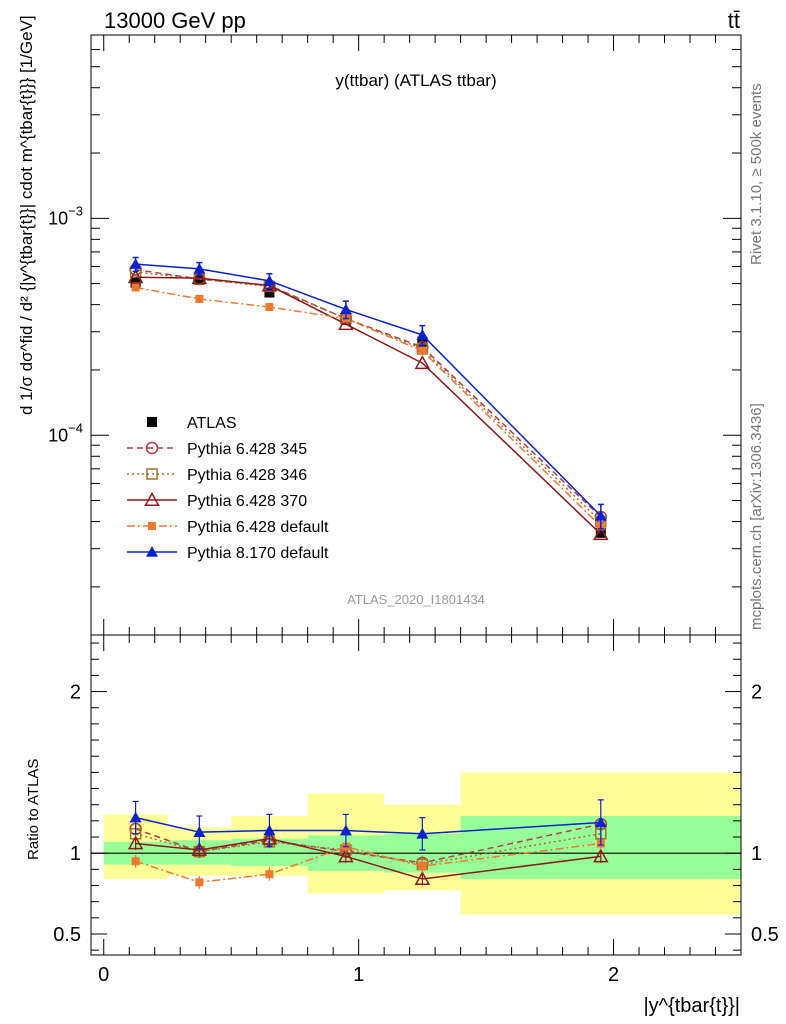 This screenshot has width=786, height=1024. I want to click on legend-entry-pythia-6-428-370: Pythia 6.428 370, so click(217, 500).